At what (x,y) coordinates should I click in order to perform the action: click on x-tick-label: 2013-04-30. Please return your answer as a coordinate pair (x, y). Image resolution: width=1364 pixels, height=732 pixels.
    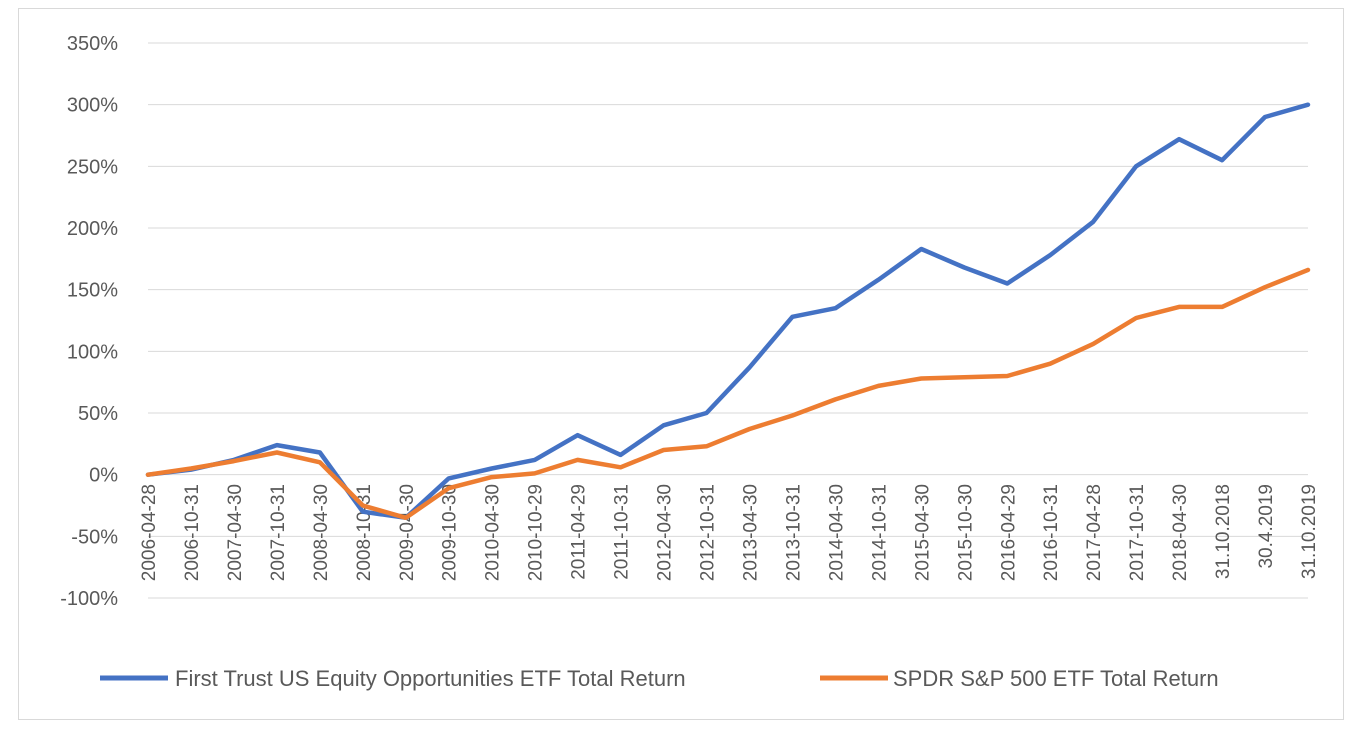
    Looking at the image, I should click on (750, 532).